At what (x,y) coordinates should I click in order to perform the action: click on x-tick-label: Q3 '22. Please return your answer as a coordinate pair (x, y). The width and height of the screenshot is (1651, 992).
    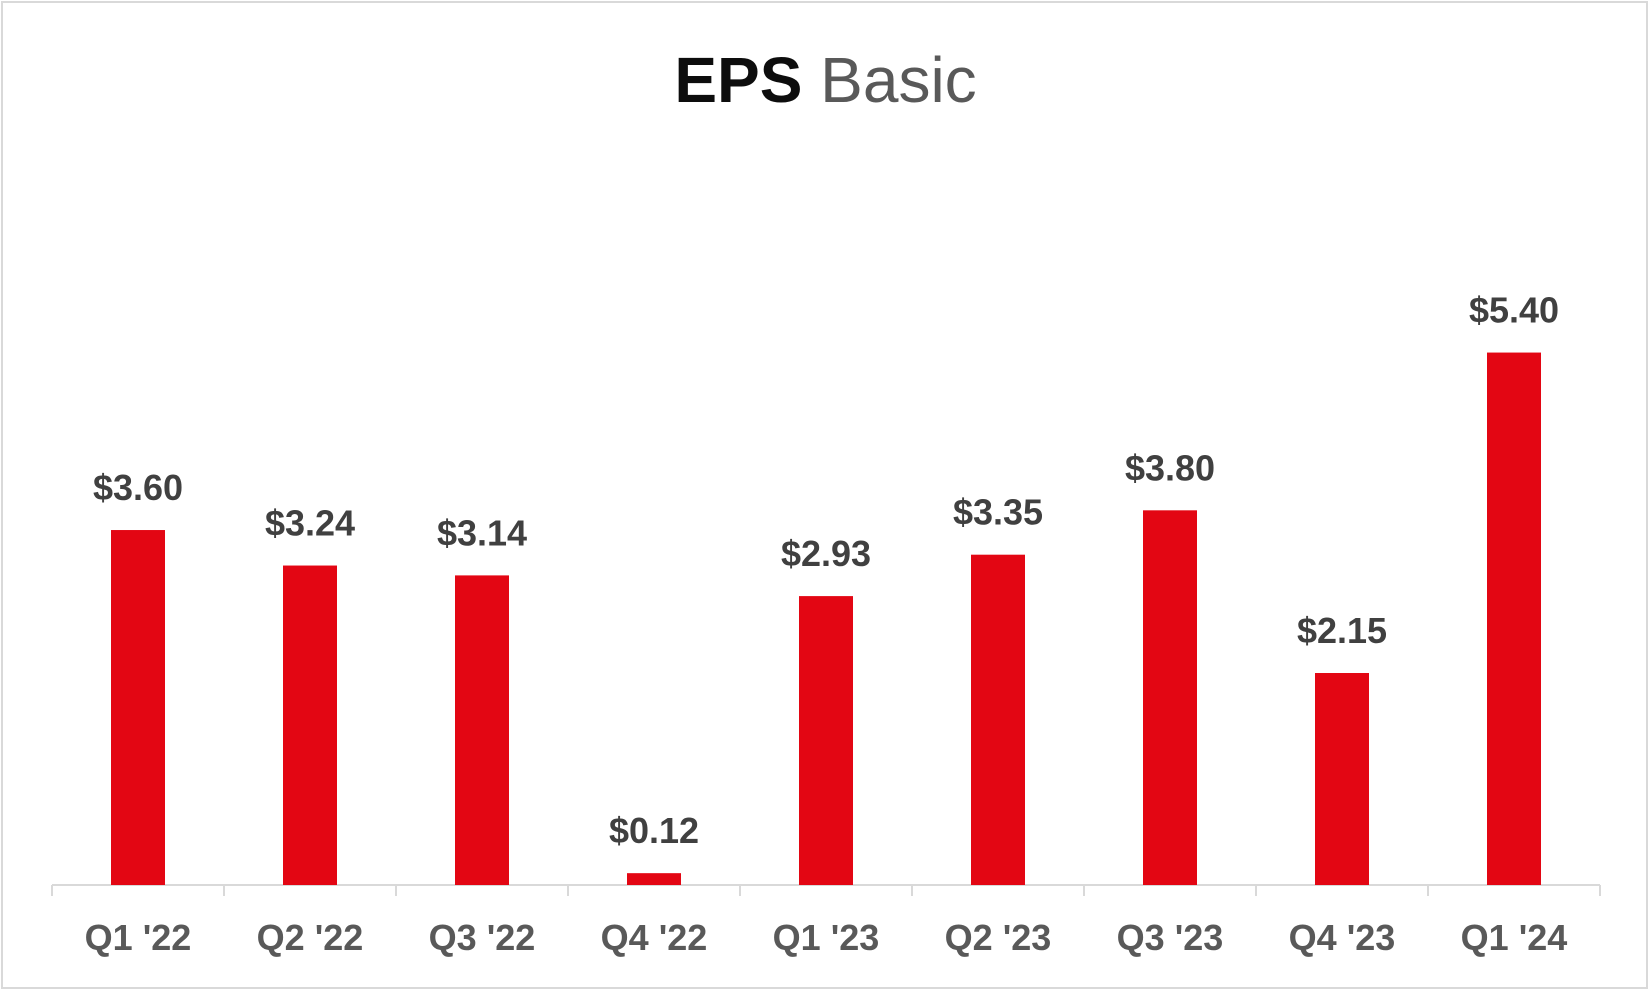
    Looking at the image, I should click on (482, 937).